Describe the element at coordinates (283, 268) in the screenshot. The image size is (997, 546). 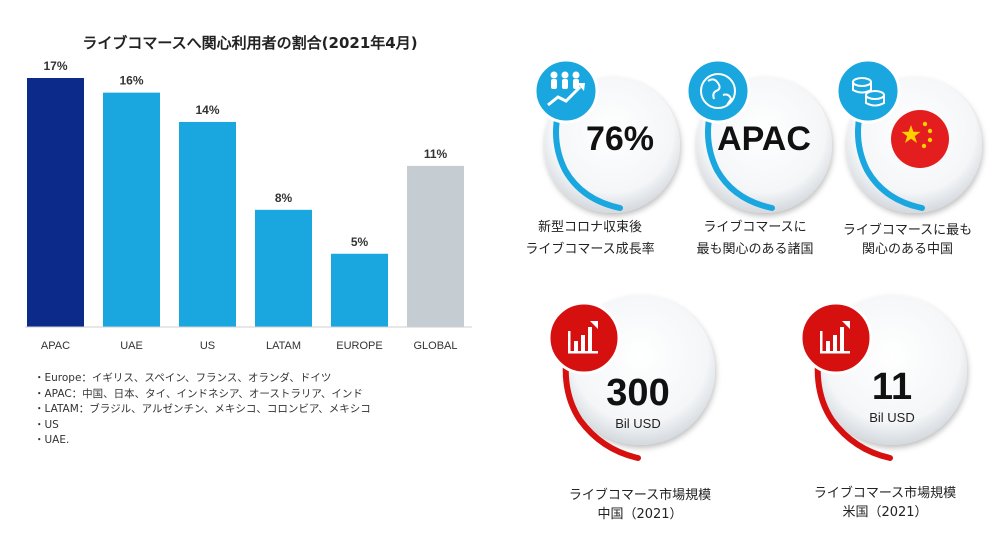
I see `bar-latam` at that location.